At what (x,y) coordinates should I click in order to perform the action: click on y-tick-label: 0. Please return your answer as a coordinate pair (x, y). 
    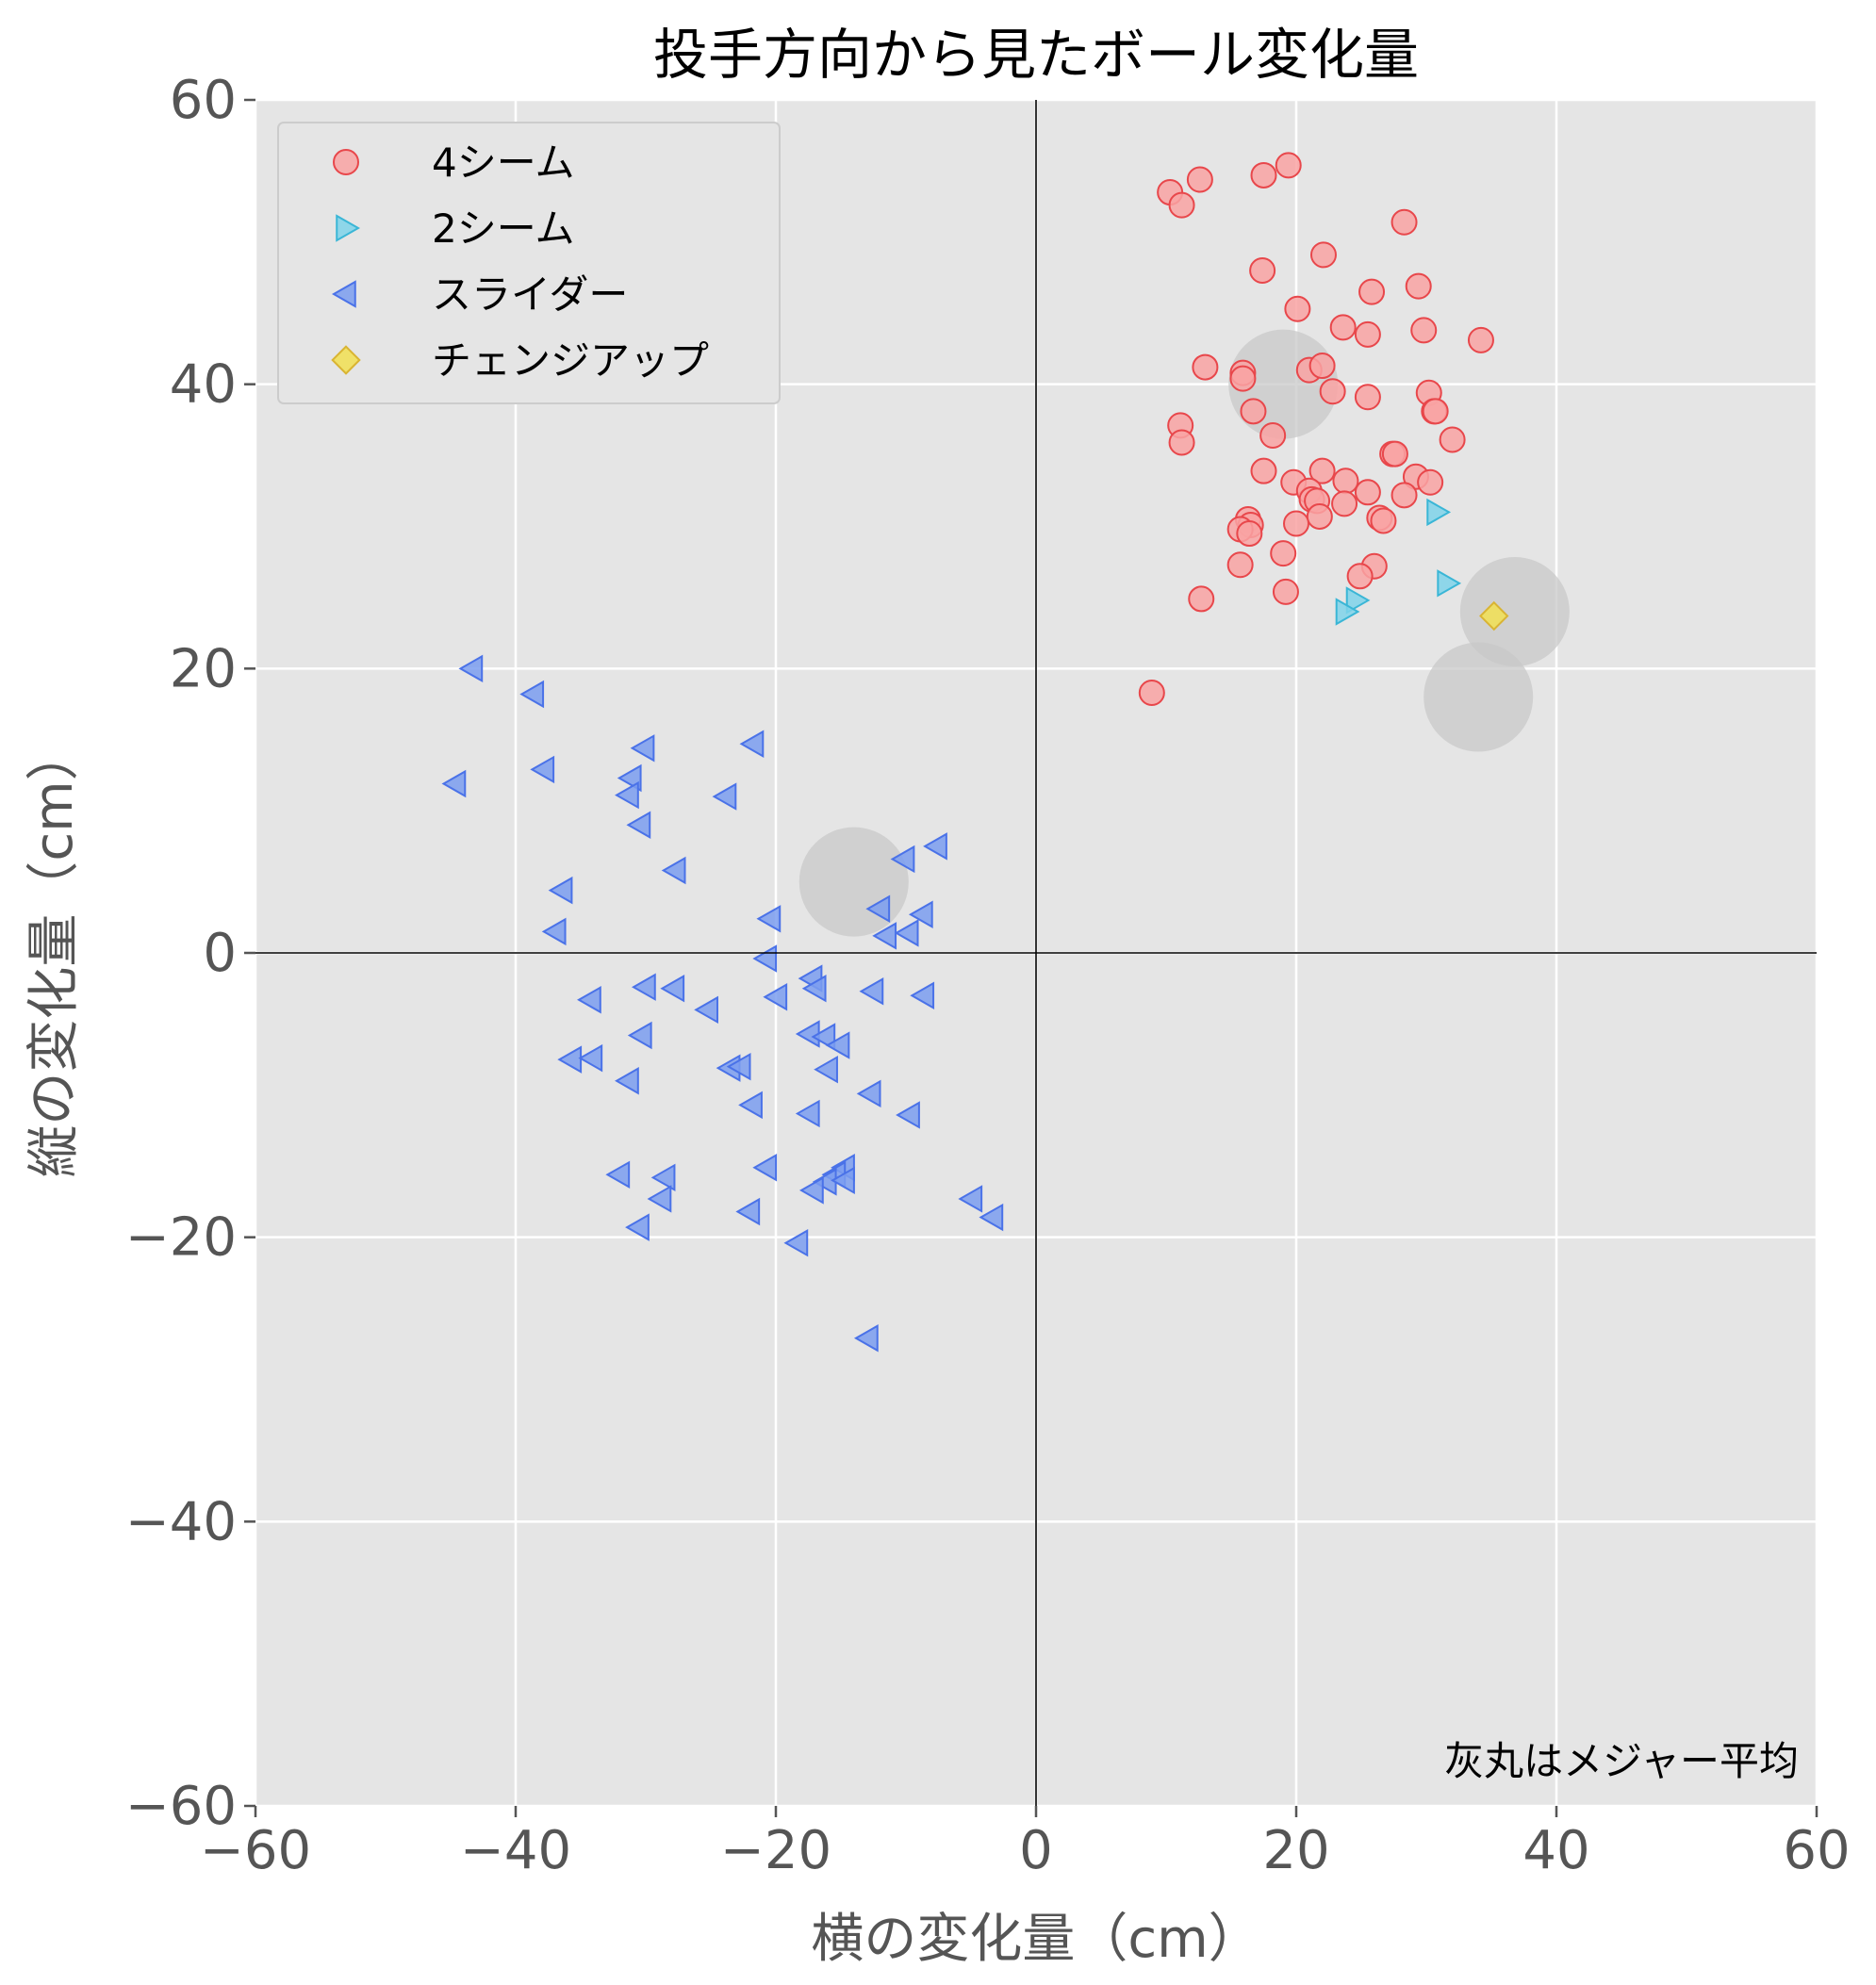
    Looking at the image, I should click on (220, 954).